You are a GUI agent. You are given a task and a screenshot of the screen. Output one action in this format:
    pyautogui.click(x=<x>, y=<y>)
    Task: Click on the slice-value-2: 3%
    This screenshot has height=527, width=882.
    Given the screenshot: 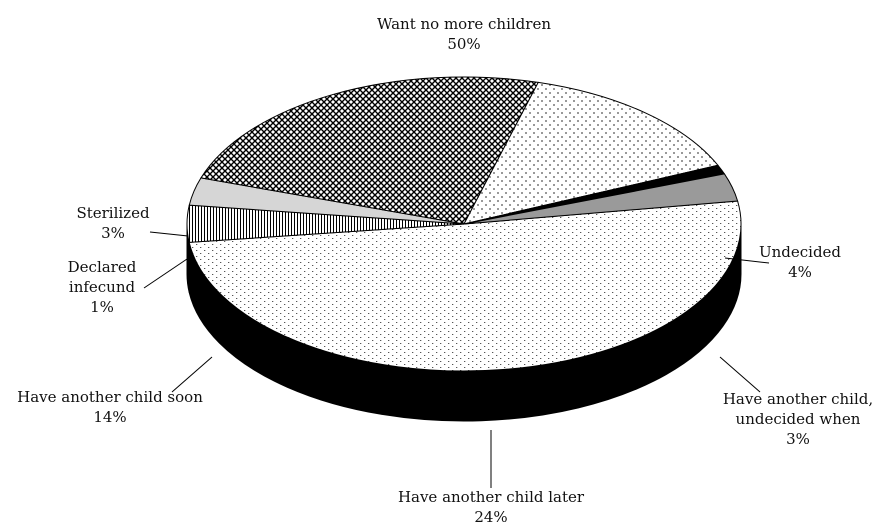 What is the action you would take?
    pyautogui.click(x=798, y=439)
    